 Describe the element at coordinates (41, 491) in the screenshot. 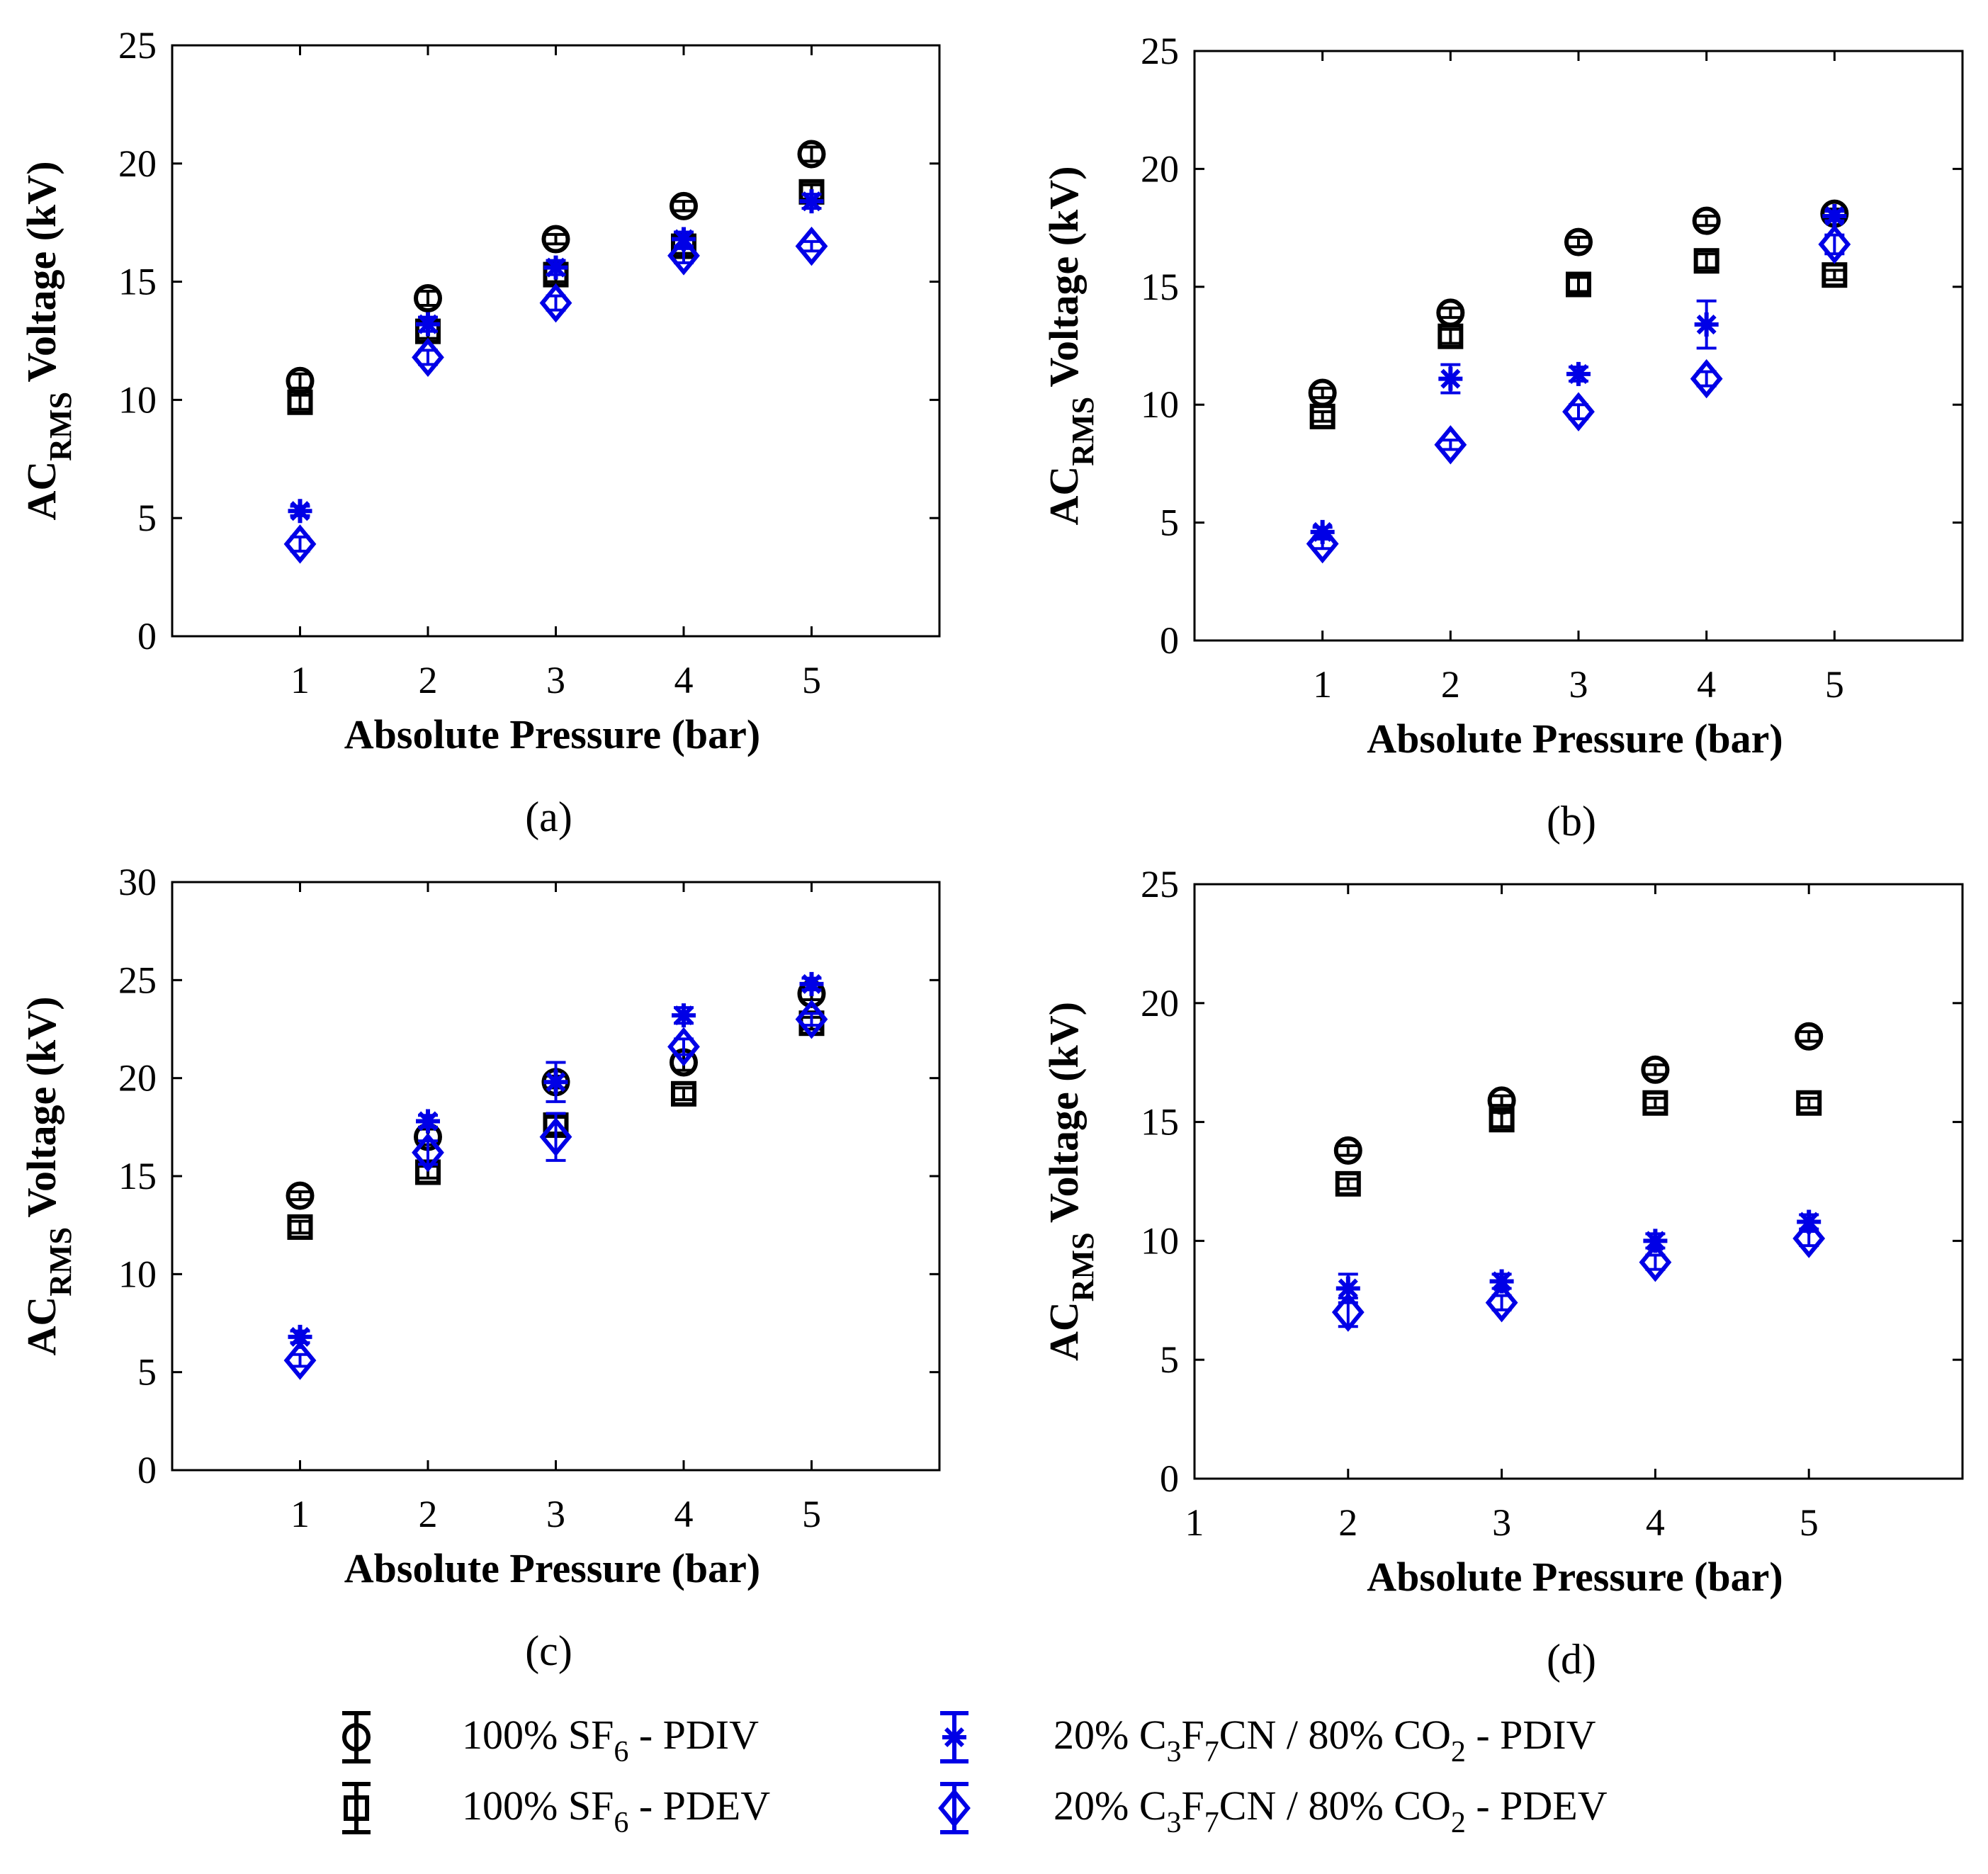

I see `chart-a-ylabel-main: AC` at that location.